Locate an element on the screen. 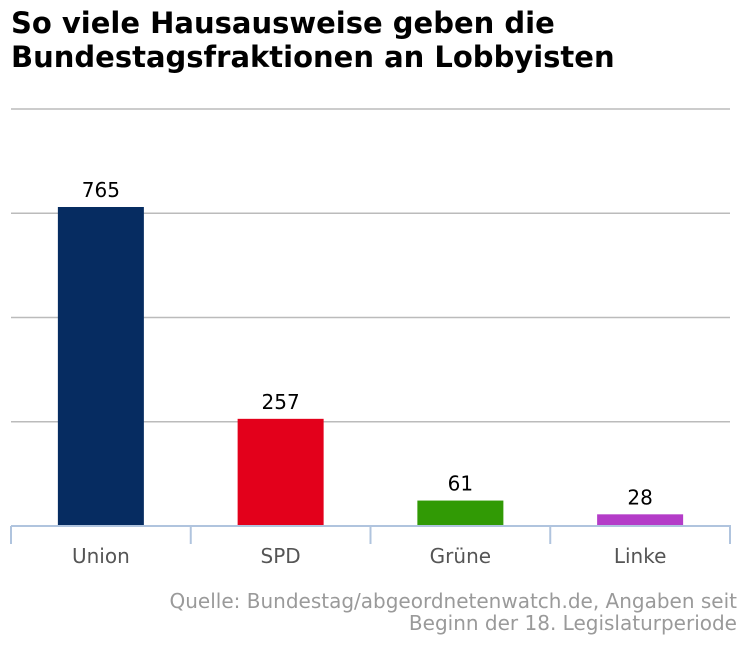 This screenshot has width=737, height=672. value-label-union: 765 is located at coordinates (101, 190).